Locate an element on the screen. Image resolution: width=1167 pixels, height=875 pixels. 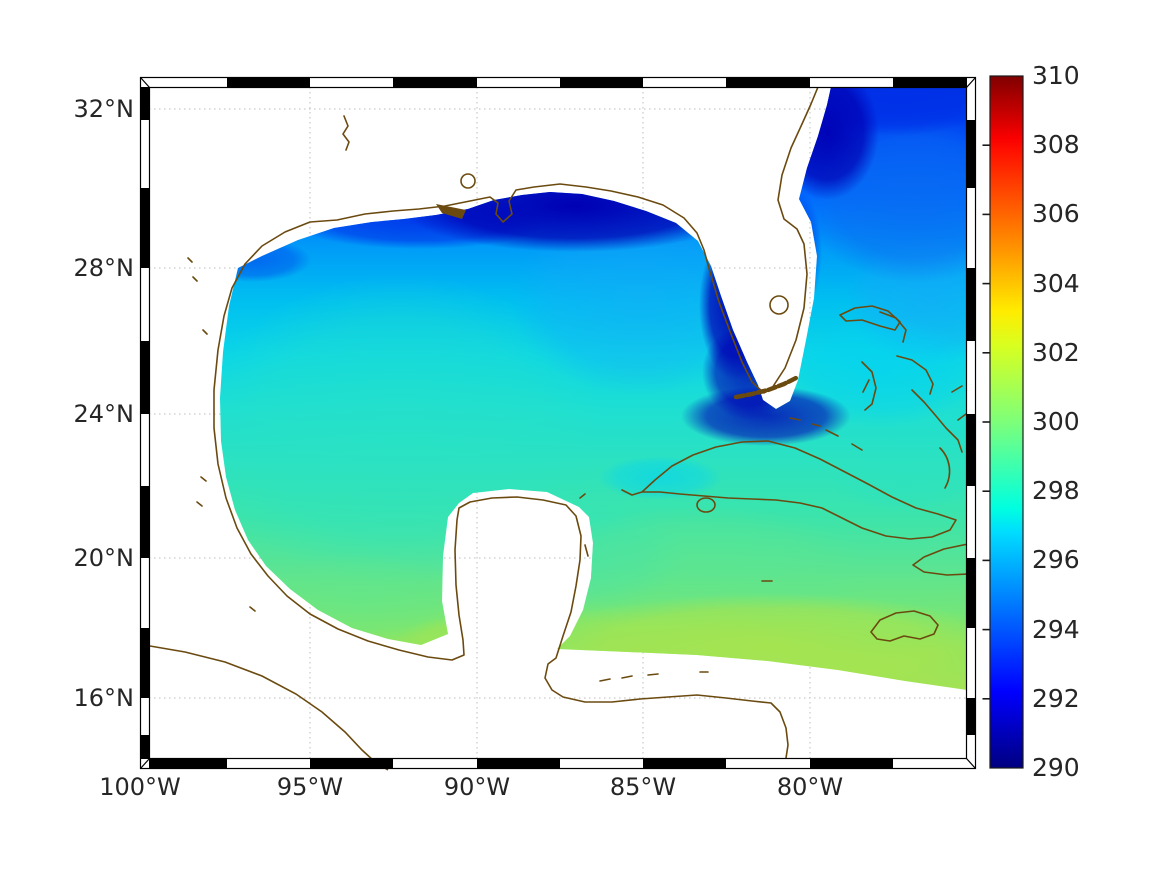
mississippi-delta is located at coordinates (451, 211).